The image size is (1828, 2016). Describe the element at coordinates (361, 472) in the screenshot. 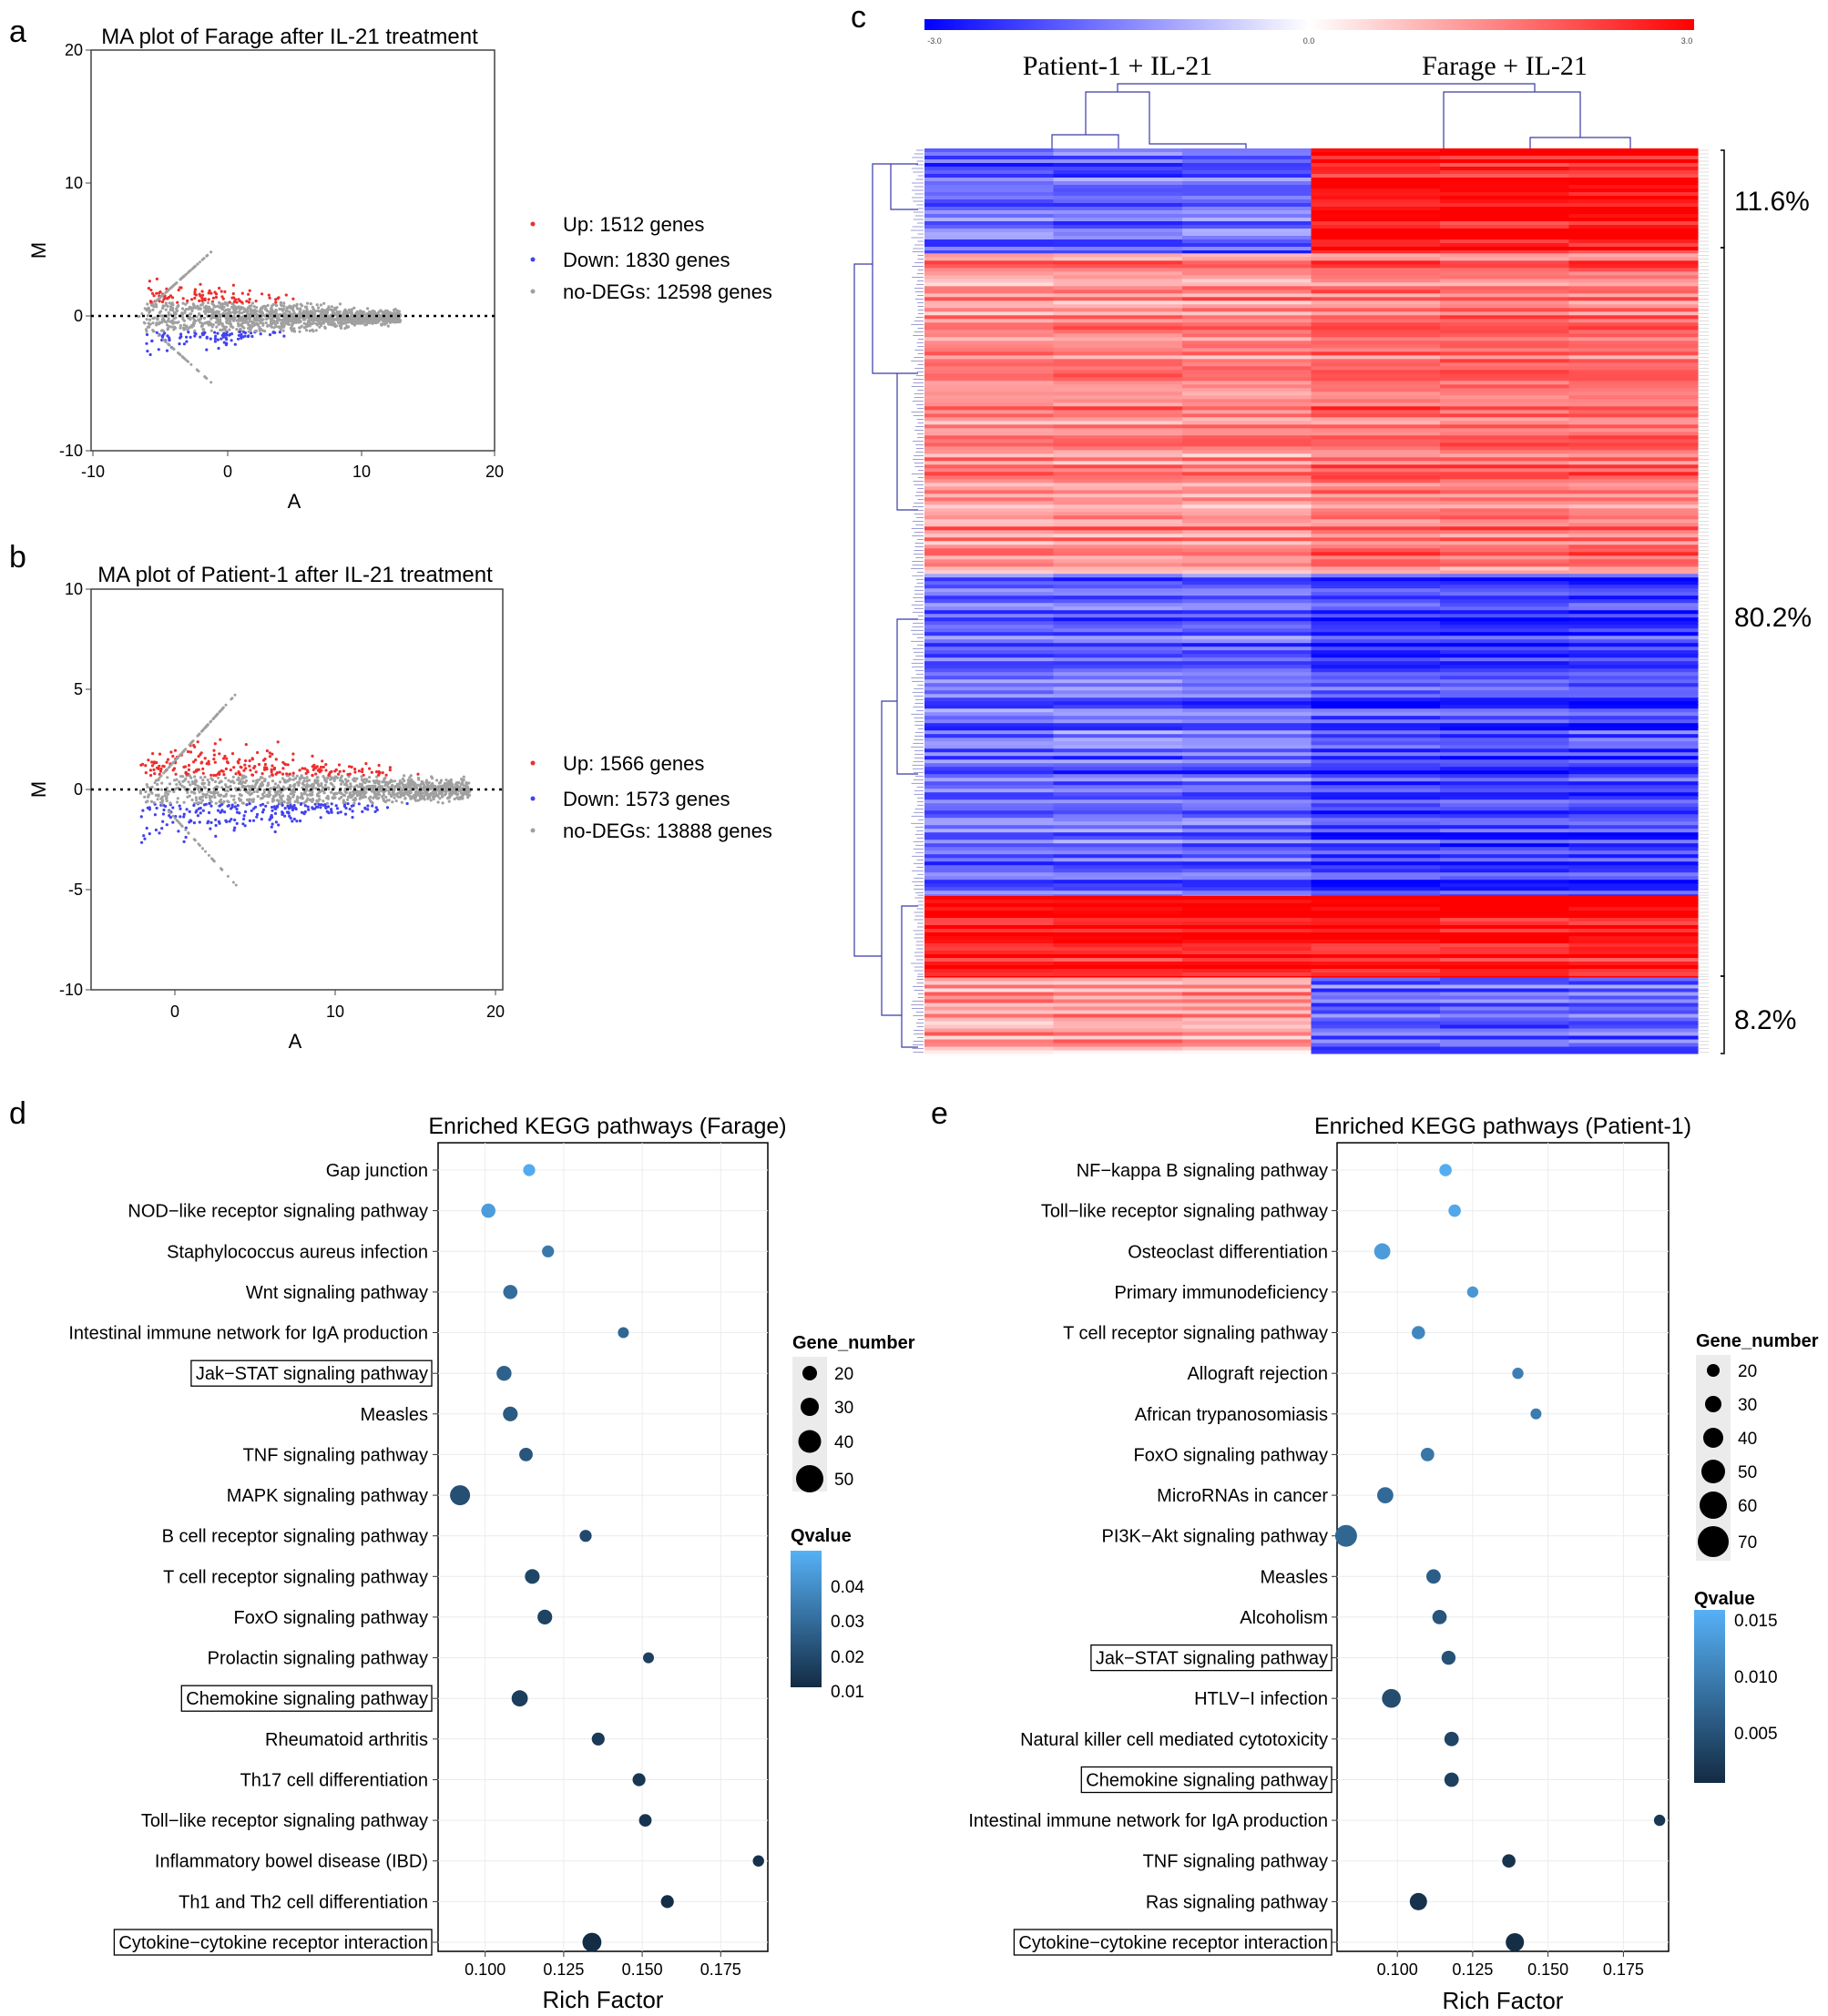

I see `ma-a-xtick-label: 10` at that location.